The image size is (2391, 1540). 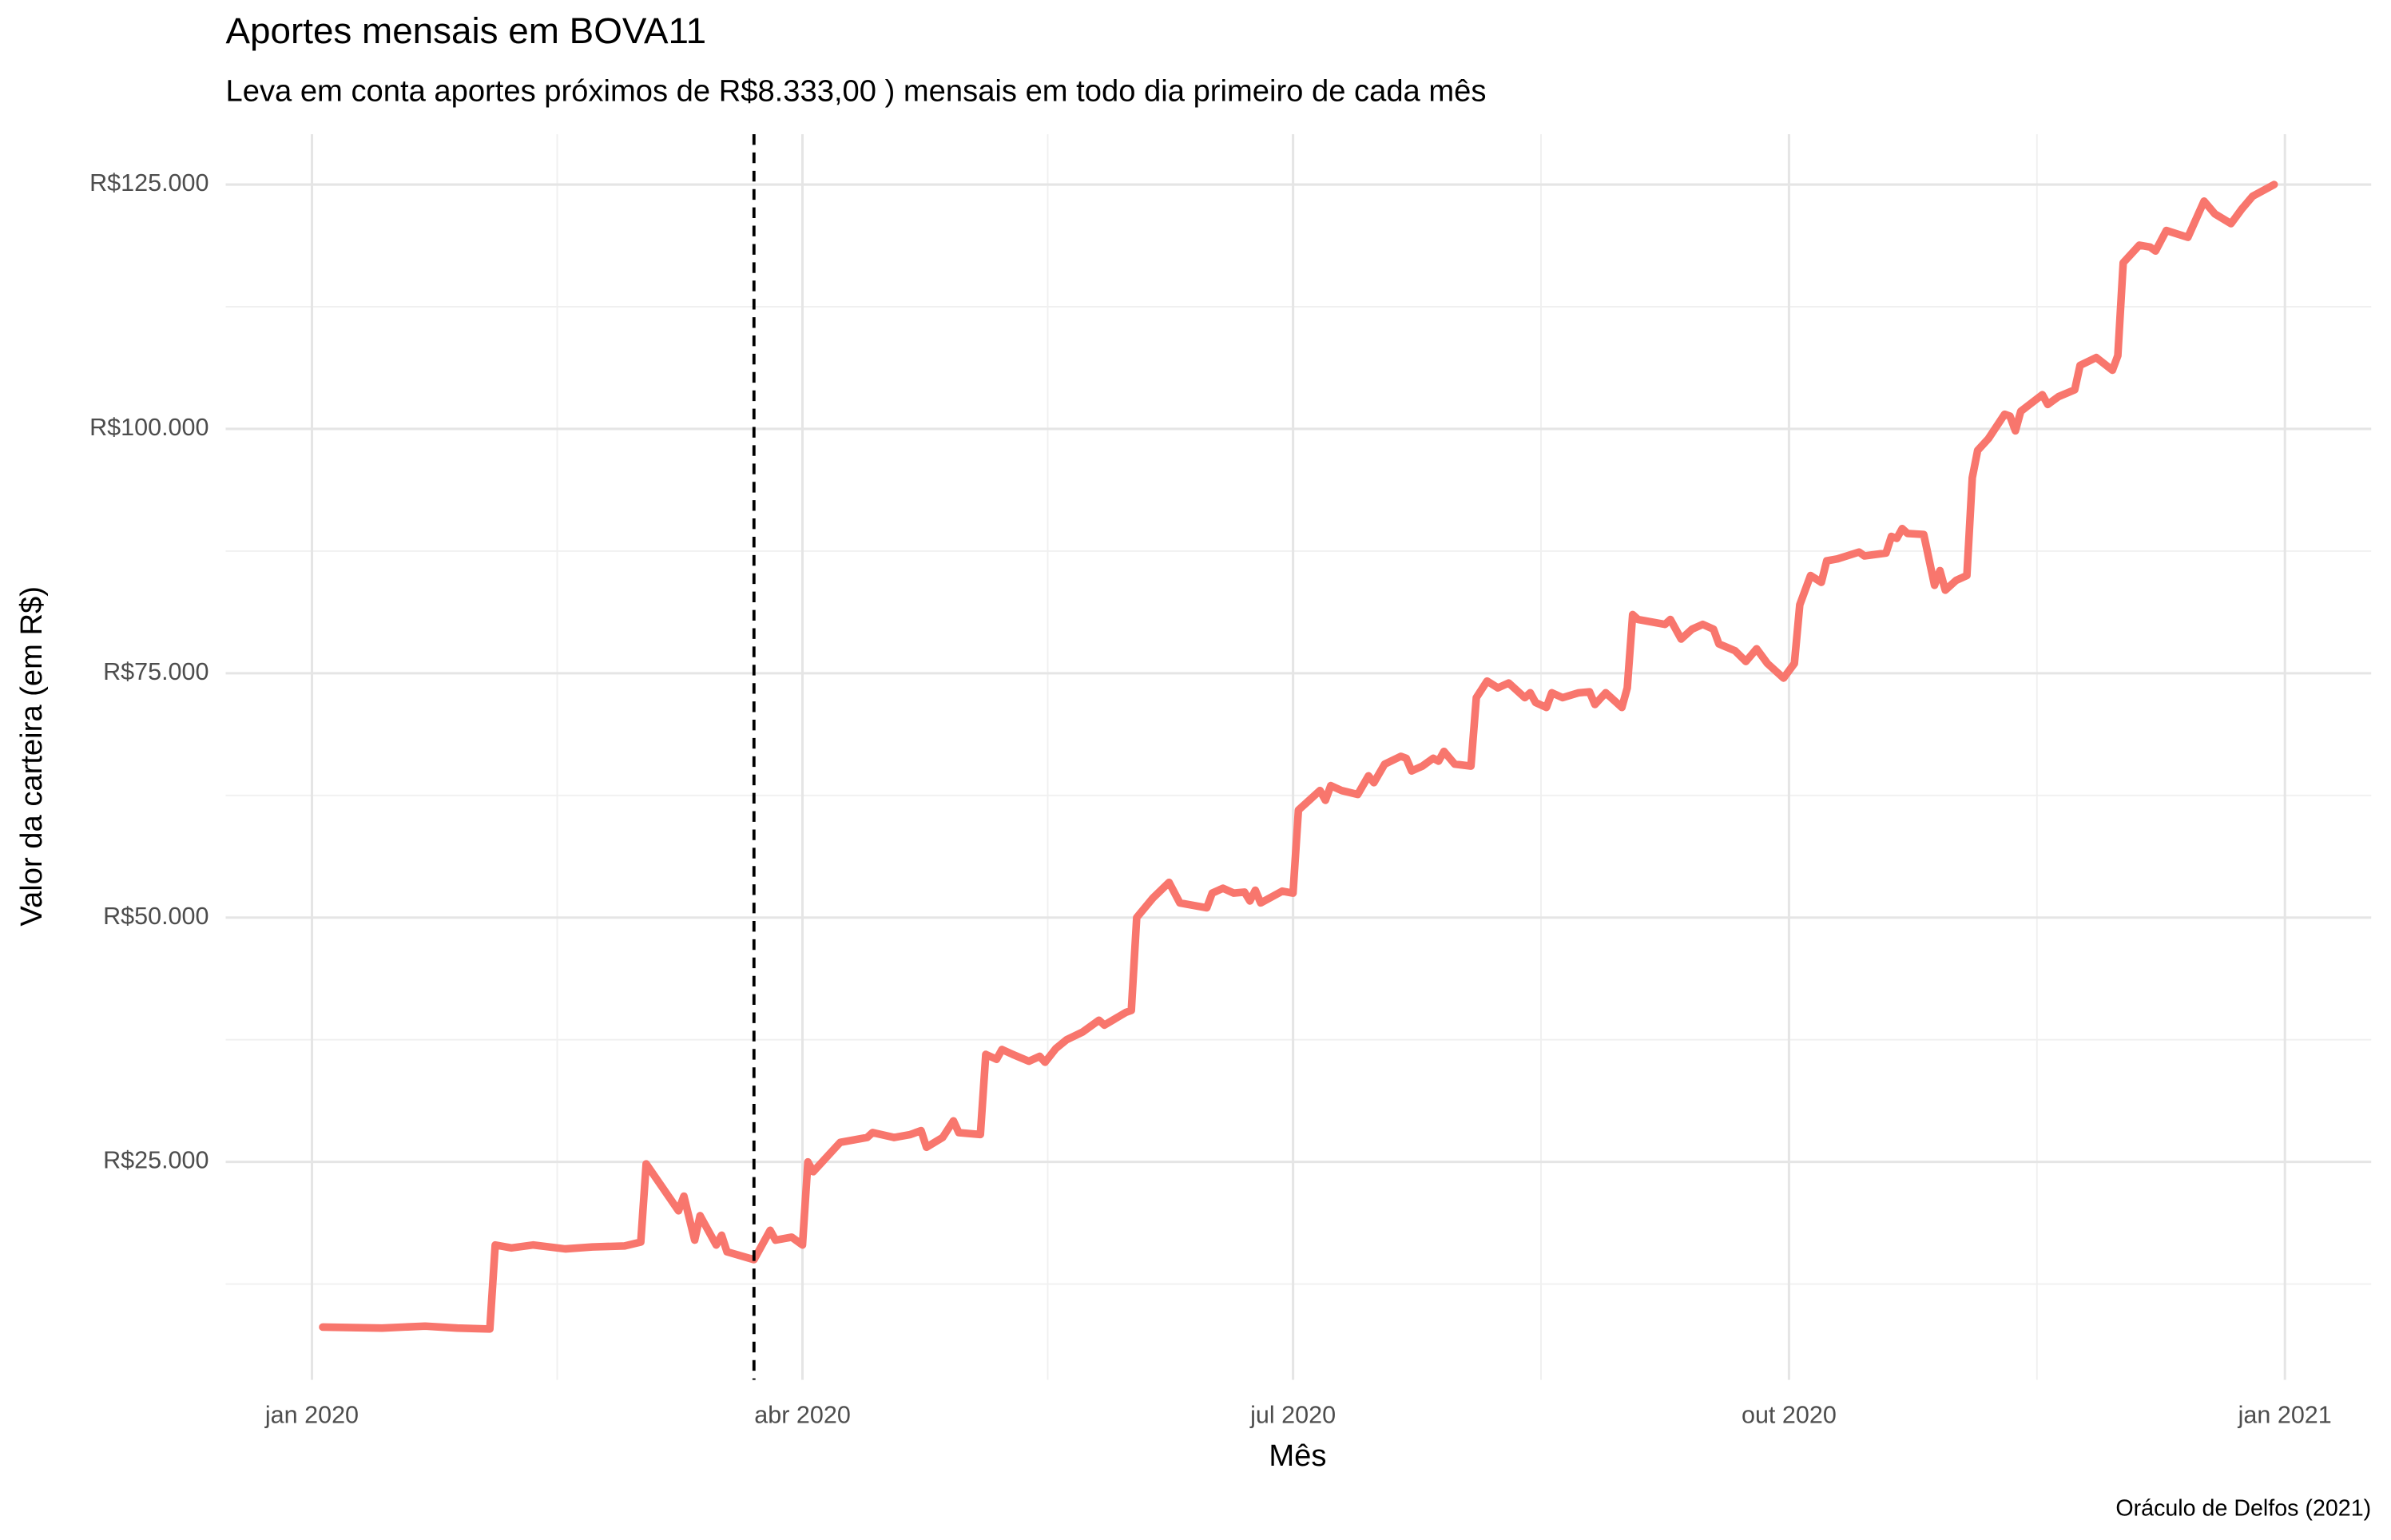 What do you see at coordinates (156, 1161) in the screenshot?
I see `y-tick-label: R$25.000` at bounding box center [156, 1161].